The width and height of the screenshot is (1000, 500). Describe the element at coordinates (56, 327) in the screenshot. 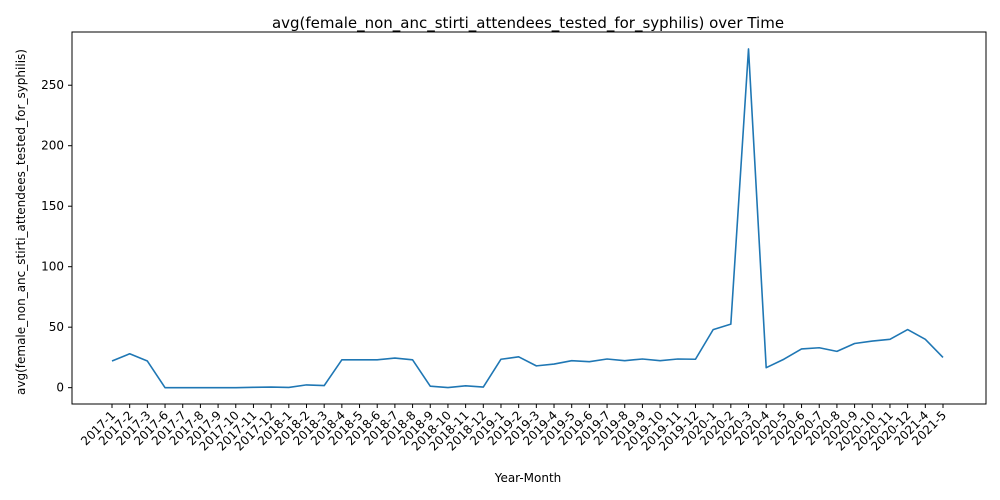

I see `y-tick-label: 50` at that location.